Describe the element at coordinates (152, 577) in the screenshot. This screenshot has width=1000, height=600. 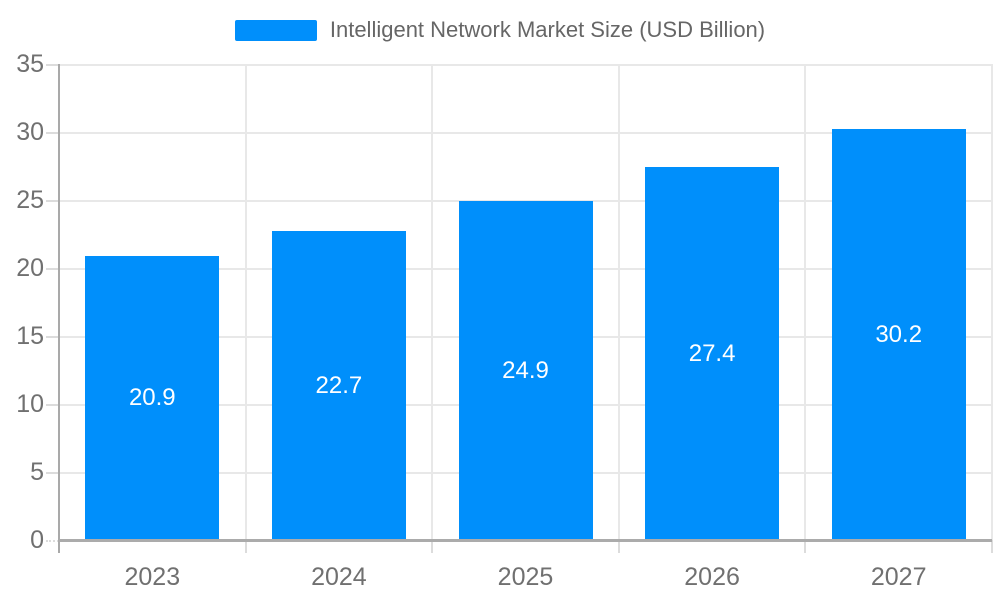
I see `x-axis-category-label: 2023` at that location.